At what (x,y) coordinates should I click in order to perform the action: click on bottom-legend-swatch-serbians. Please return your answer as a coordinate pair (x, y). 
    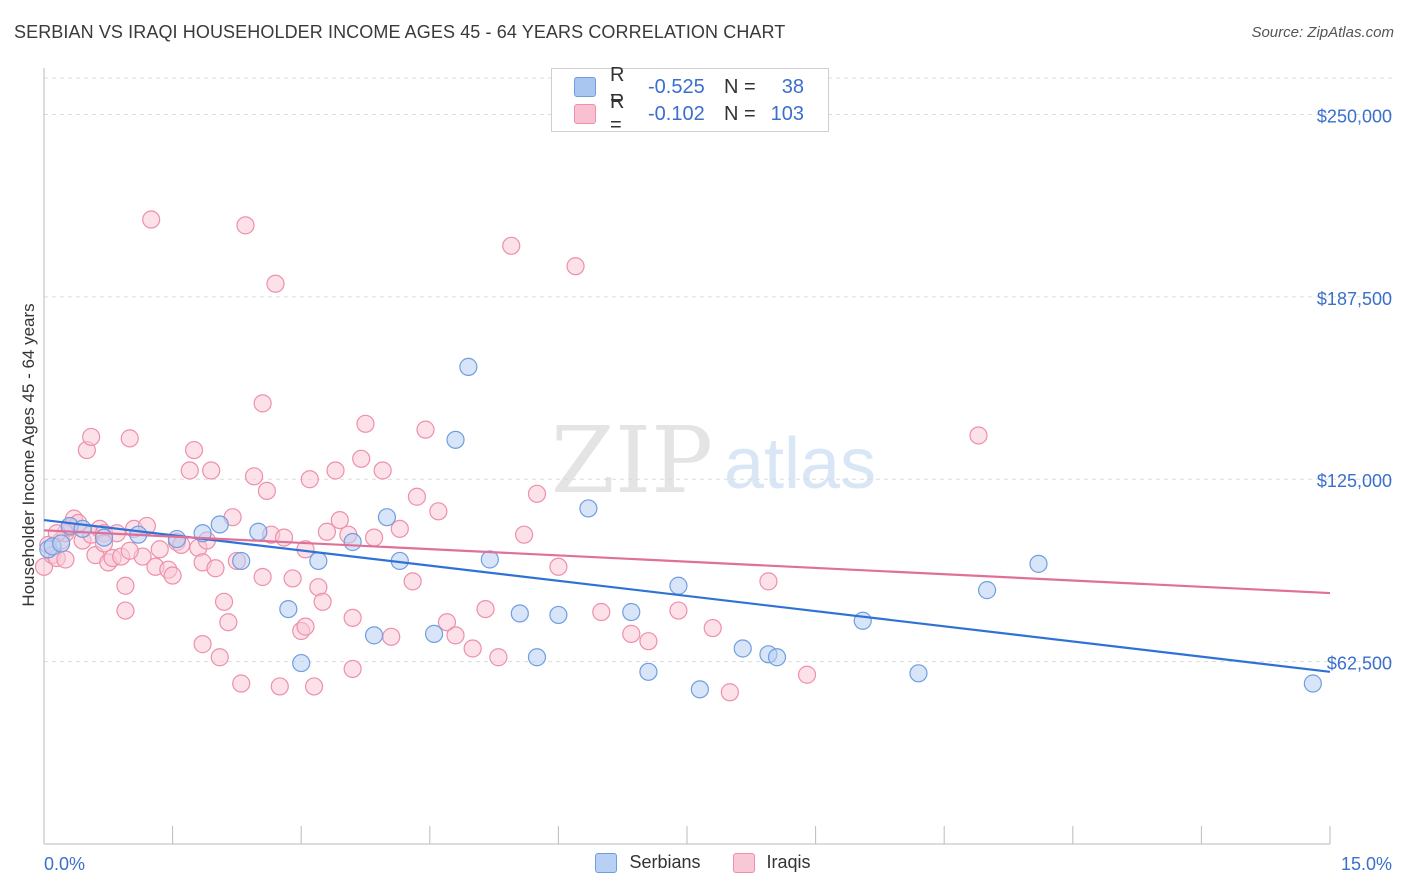
    Looking at the image, I should click on (606, 862).